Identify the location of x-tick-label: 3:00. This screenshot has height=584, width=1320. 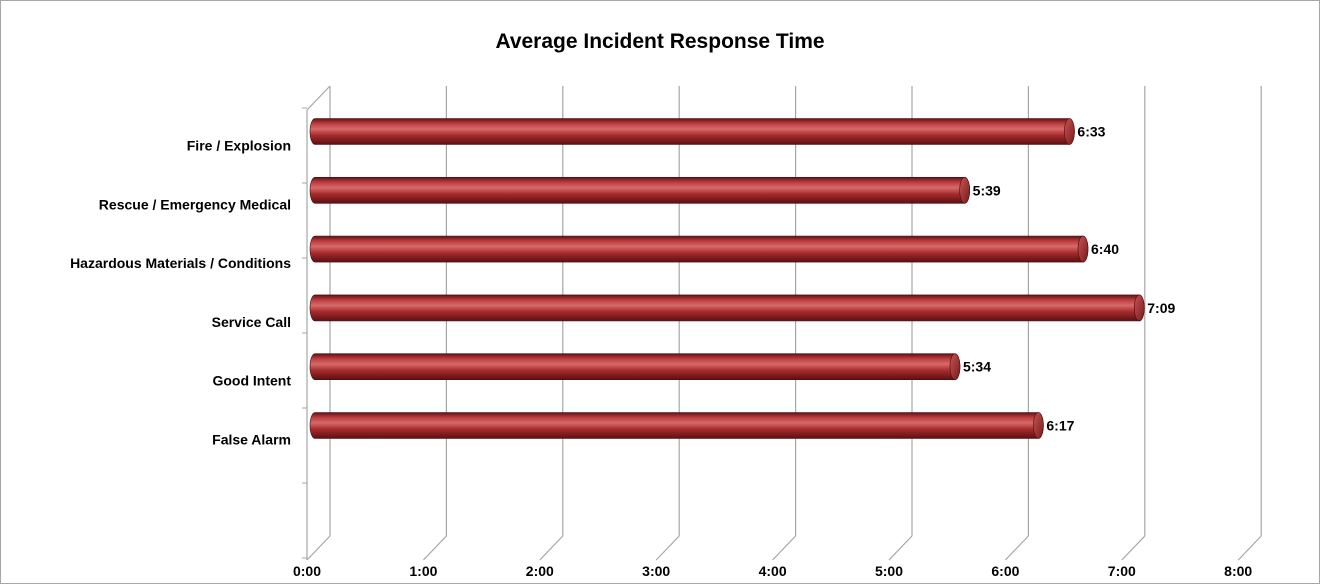
(656, 571).